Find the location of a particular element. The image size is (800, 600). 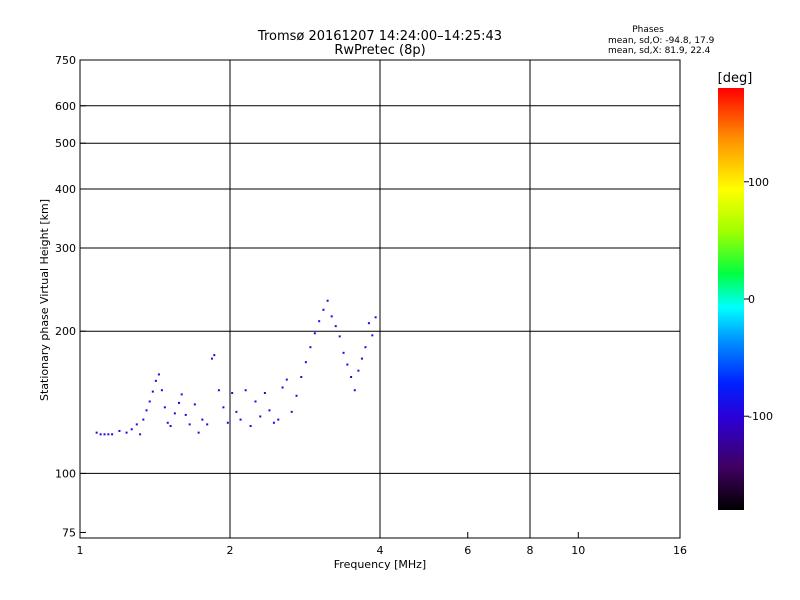

x-tick-label: 8 is located at coordinates (530, 550).